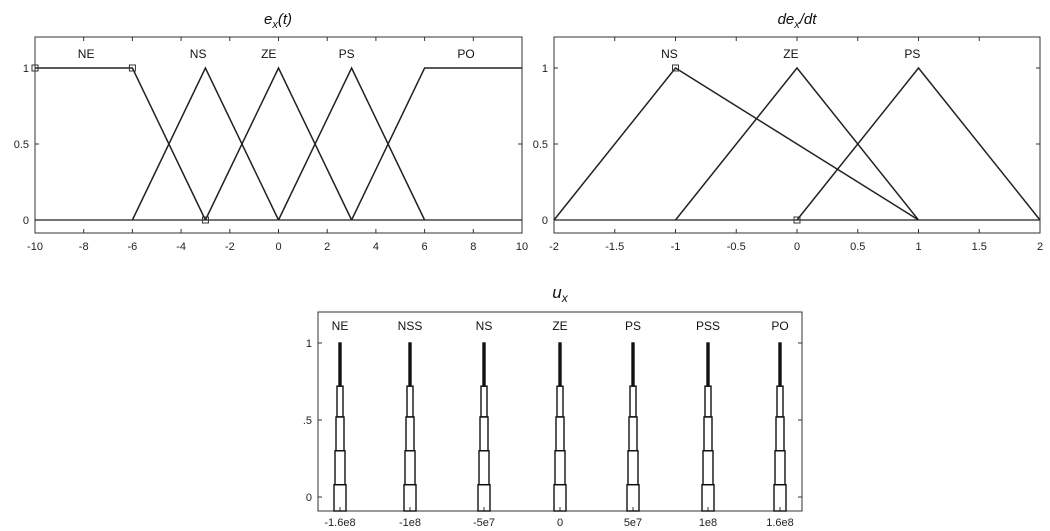  I want to click on x-tick-label: 2, so click(327, 247).